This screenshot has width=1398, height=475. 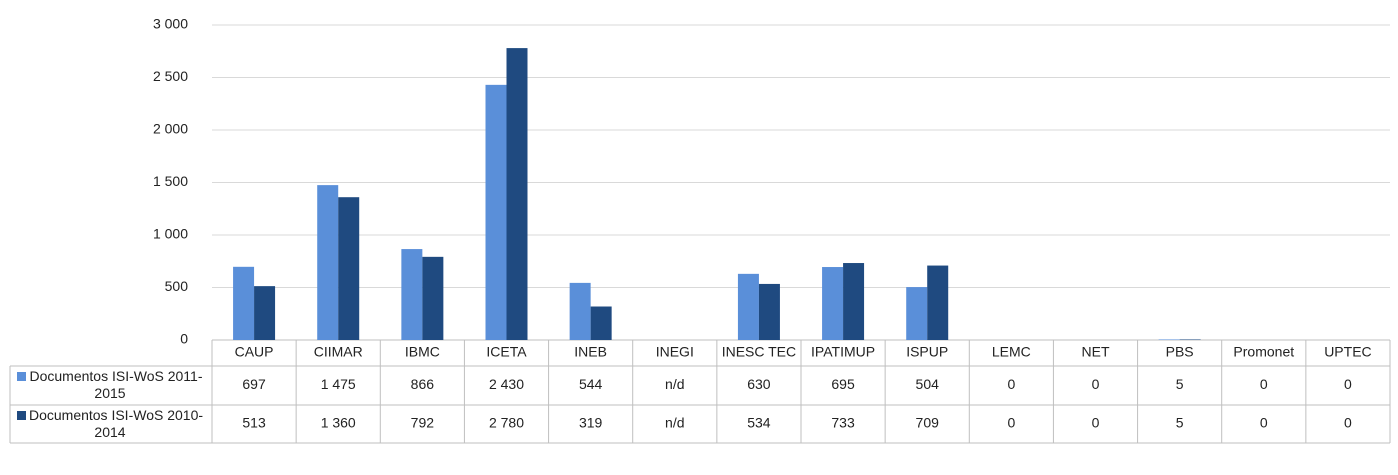 What do you see at coordinates (170, 181) in the screenshot?
I see `y-tick-label: 1 500` at bounding box center [170, 181].